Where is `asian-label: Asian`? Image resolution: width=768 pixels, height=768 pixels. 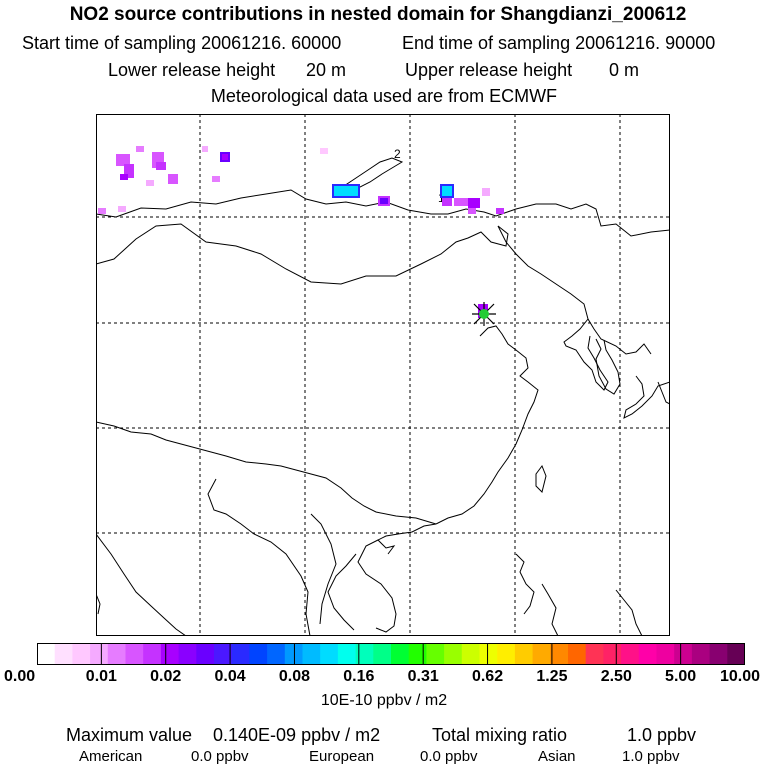 asian-label: Asian is located at coordinates (557, 756).